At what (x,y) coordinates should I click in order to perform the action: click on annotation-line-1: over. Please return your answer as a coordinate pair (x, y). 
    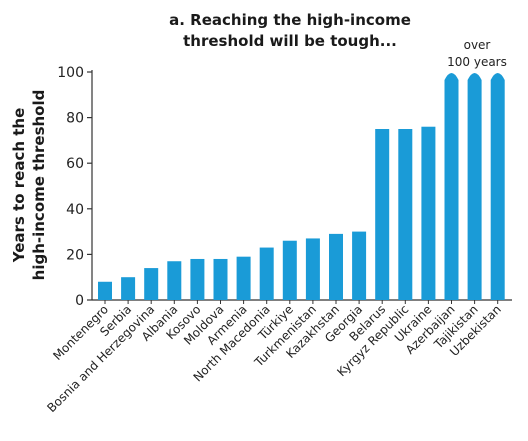
    Looking at the image, I should click on (477, 45).